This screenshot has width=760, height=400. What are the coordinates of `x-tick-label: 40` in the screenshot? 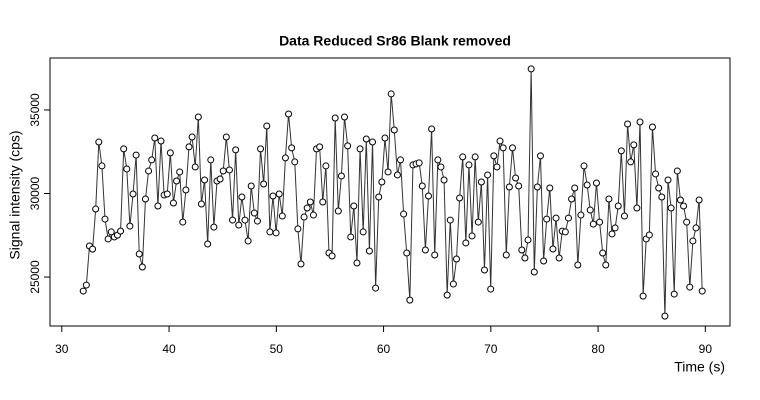 It's located at (169, 349).